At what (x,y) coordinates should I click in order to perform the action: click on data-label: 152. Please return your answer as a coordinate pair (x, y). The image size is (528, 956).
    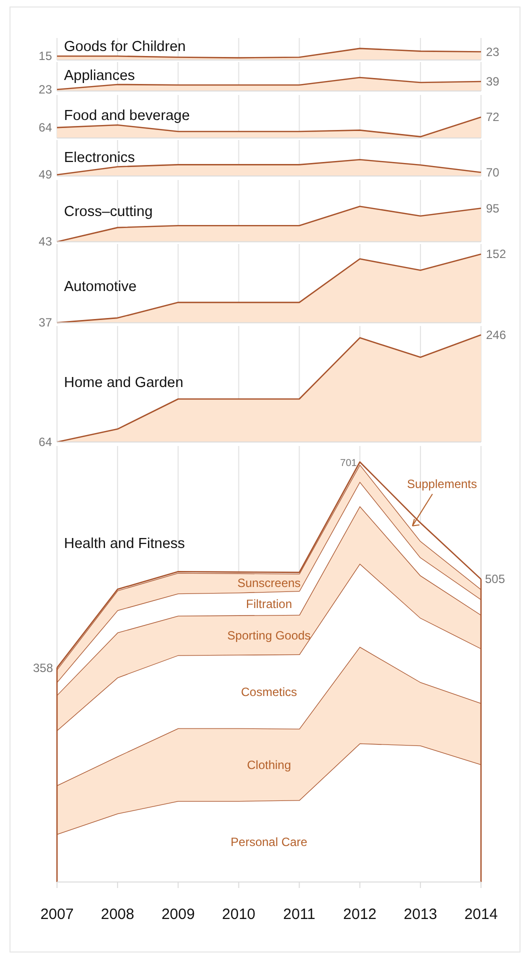
    Looking at the image, I should click on (496, 254).